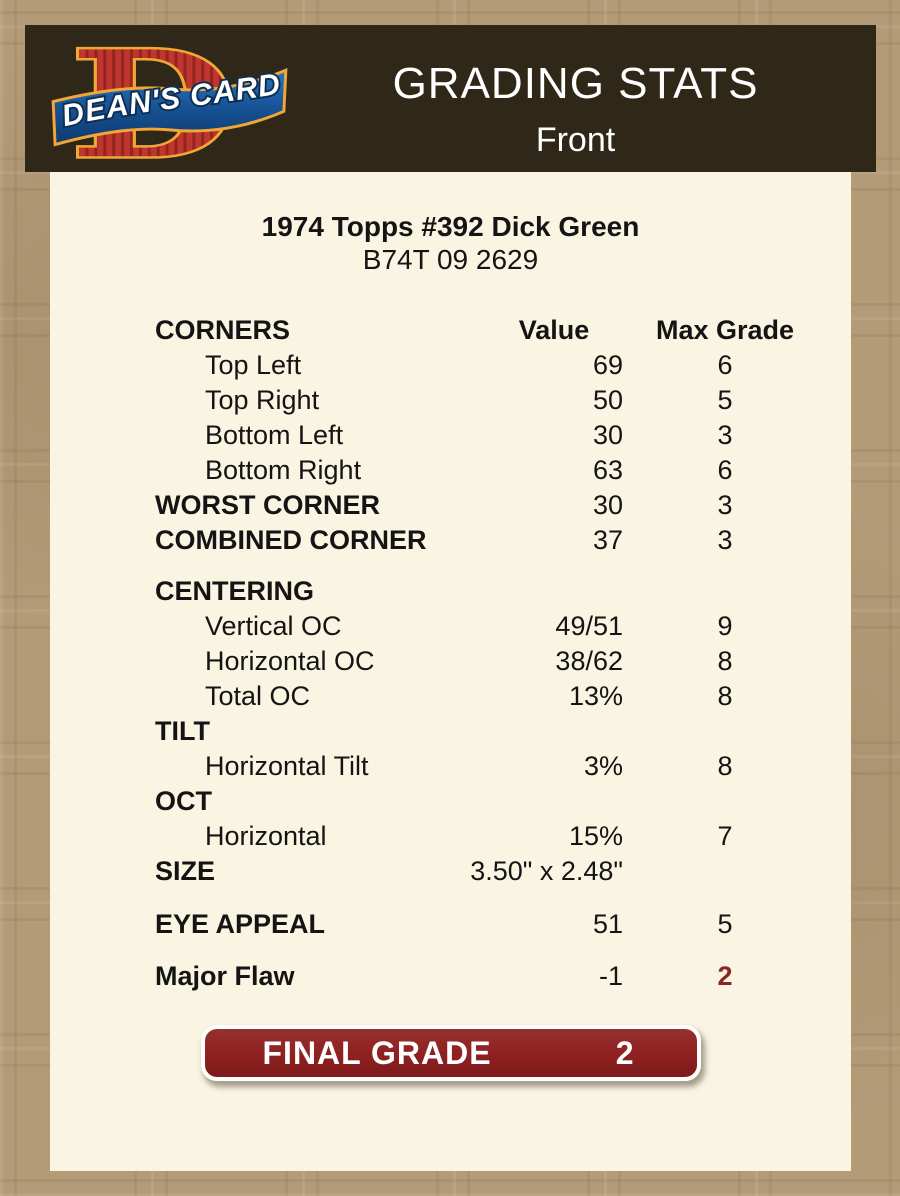  Describe the element at coordinates (450, 330) in the screenshot. I see `table-header-row: CORNERS Value Max Grade` at that location.